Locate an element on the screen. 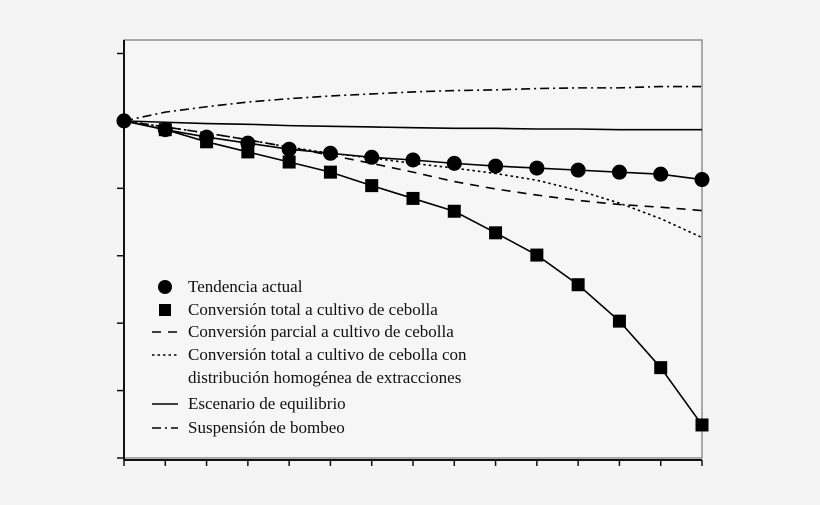 The height and width of the screenshot is (505, 820). legend-item-1: Tendencia actual is located at coordinates (230, 286).